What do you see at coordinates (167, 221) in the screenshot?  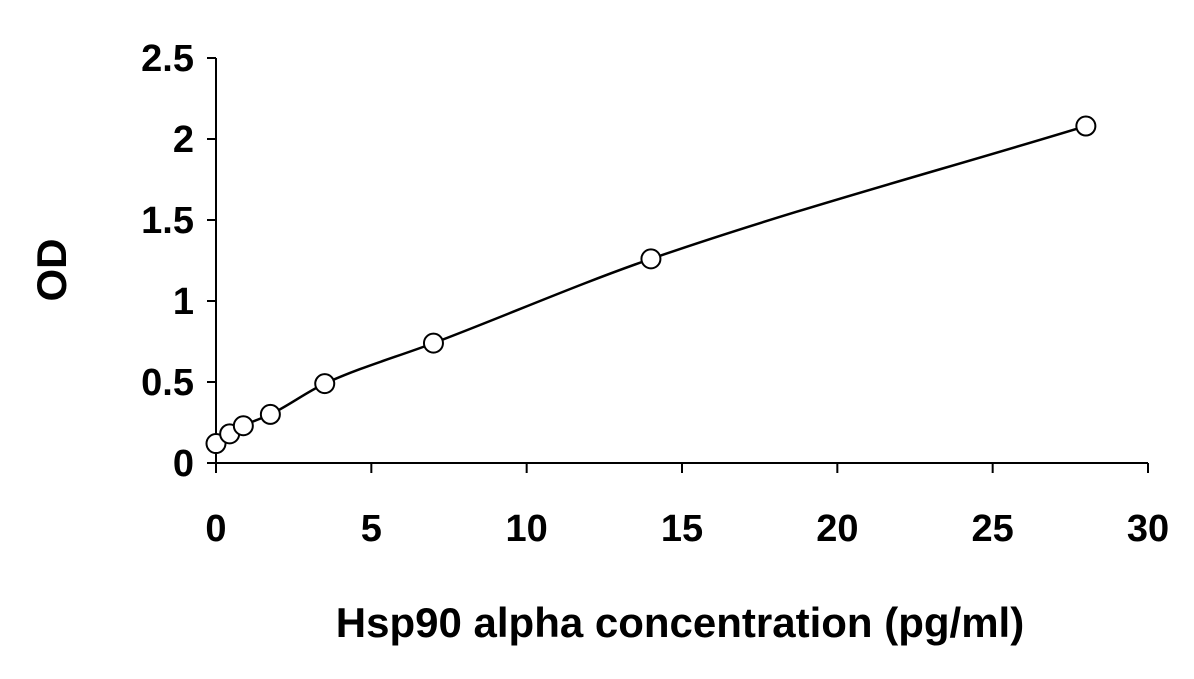 I see `y-tick-label: 1.5` at bounding box center [167, 221].